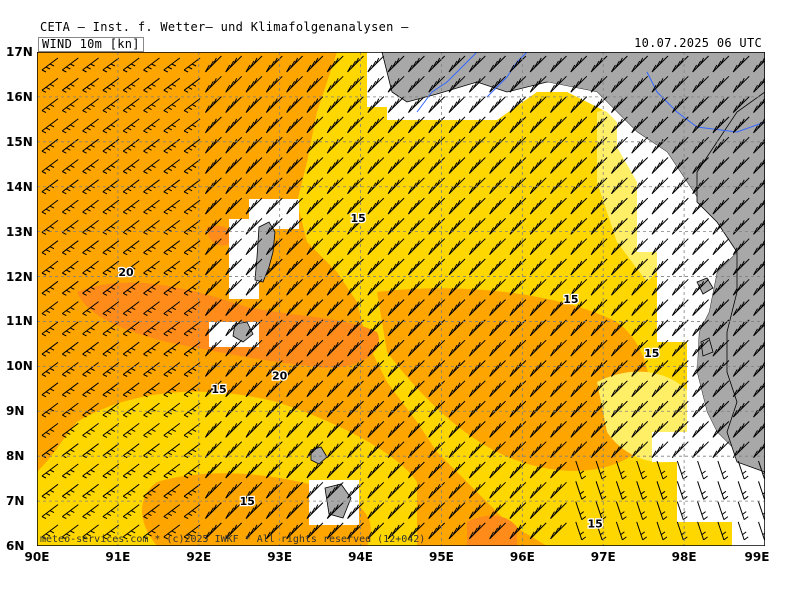 The image size is (800, 600). Describe the element at coordinates (594, 524) in the screenshot. I see `contour-label: 15` at that location.